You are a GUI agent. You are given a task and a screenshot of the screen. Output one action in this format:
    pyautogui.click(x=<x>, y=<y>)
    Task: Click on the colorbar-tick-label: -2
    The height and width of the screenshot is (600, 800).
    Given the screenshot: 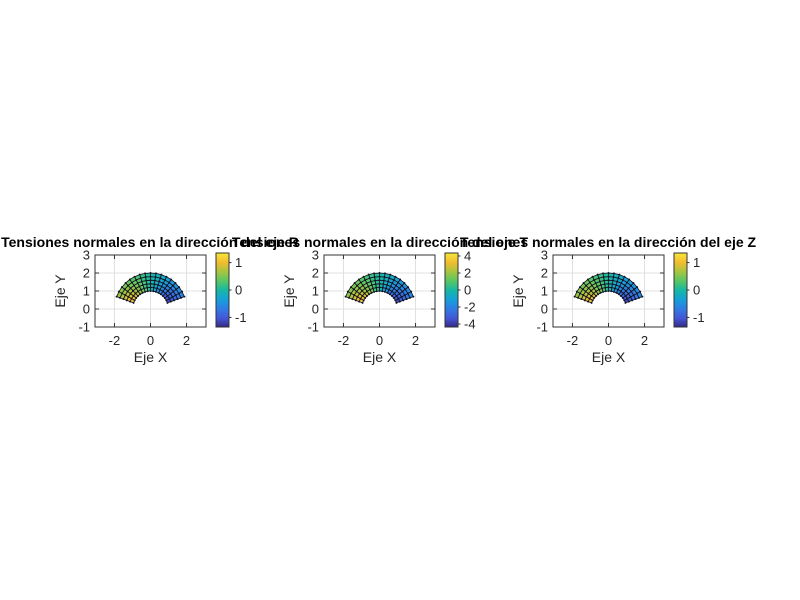 What is the action you would take?
    pyautogui.click(x=470, y=307)
    